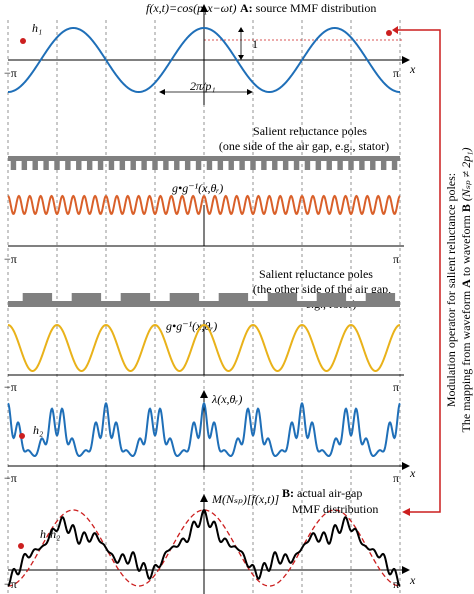 The width and height of the screenshot is (474, 594). I want to click on mapping-arrow-A, so click(395, 30).